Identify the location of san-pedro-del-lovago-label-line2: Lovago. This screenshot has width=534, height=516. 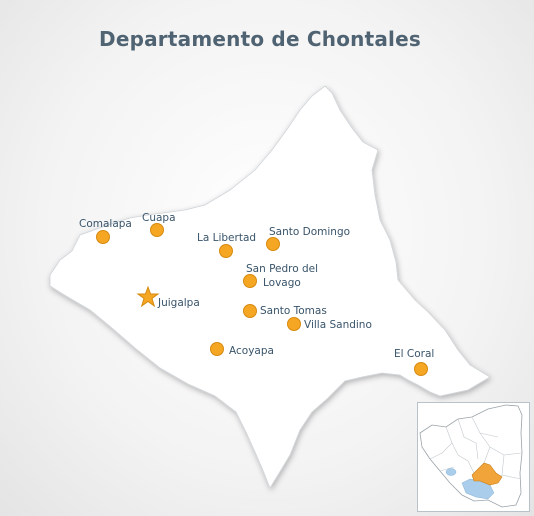
(282, 283).